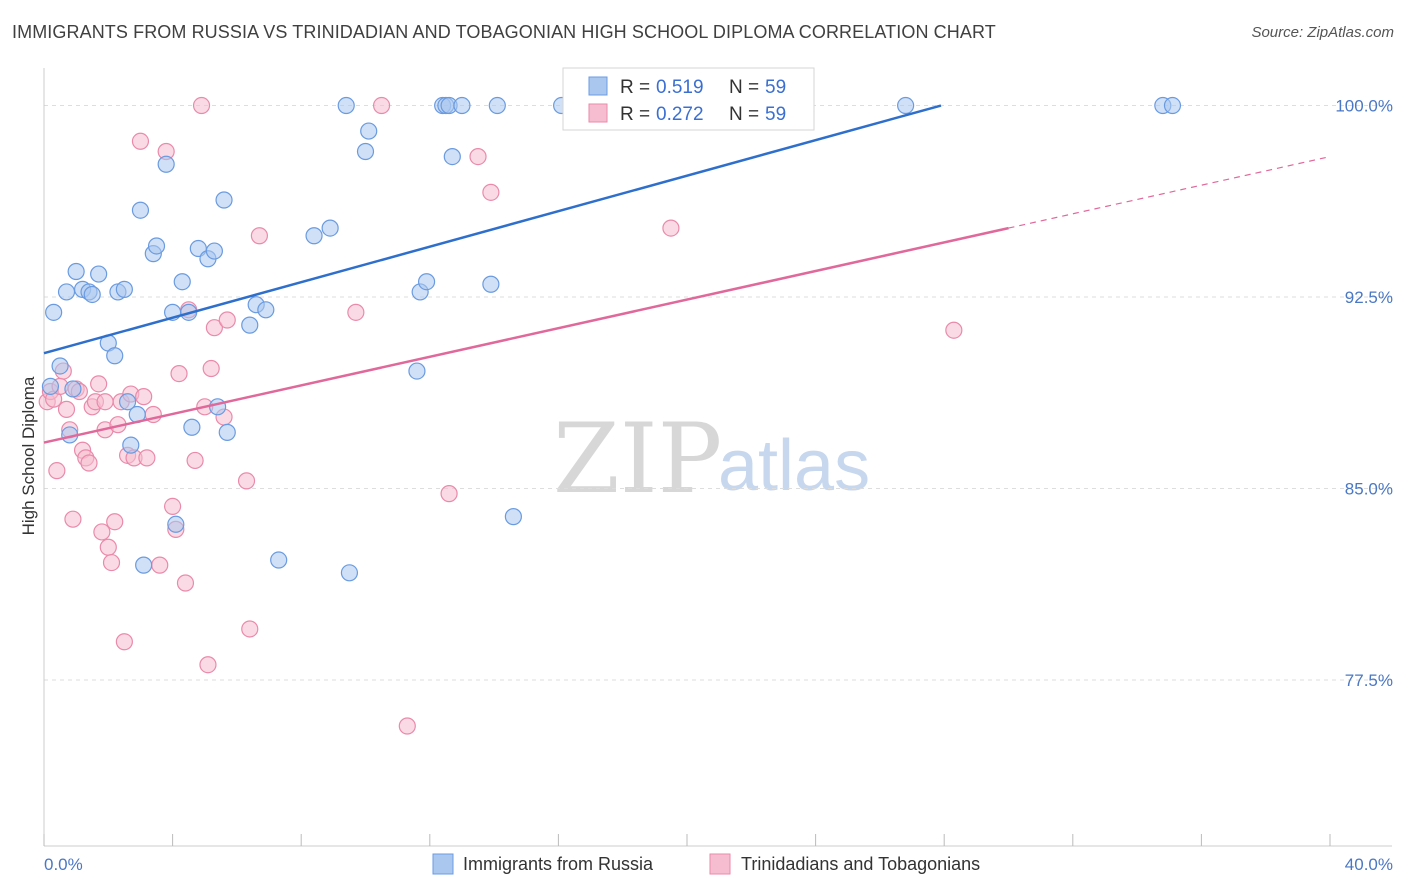 The width and height of the screenshot is (1406, 892). I want to click on stats-legend: R = 0.519 N = 59 R = 0.272 N = 59, so click(688, 99).